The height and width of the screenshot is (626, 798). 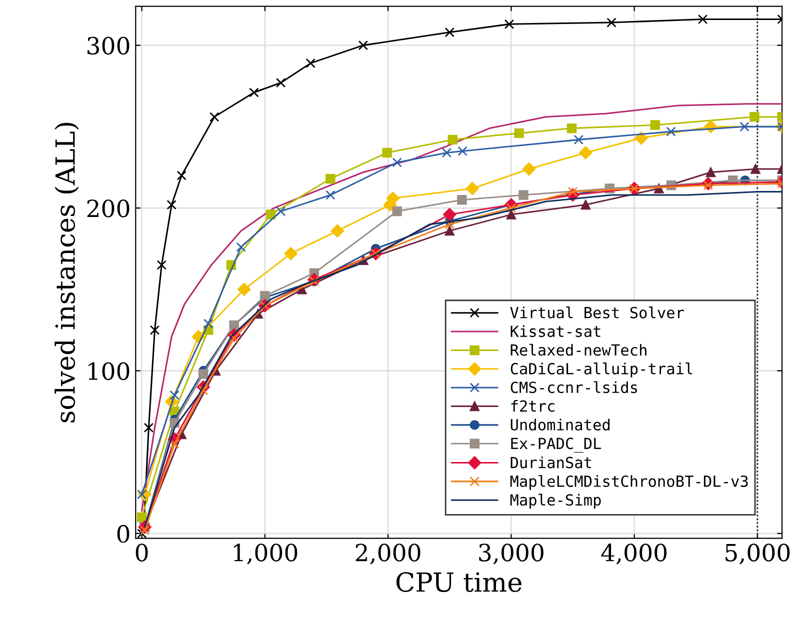 I want to click on legend-label: Ex-PADC_DL, so click(x=556, y=445).